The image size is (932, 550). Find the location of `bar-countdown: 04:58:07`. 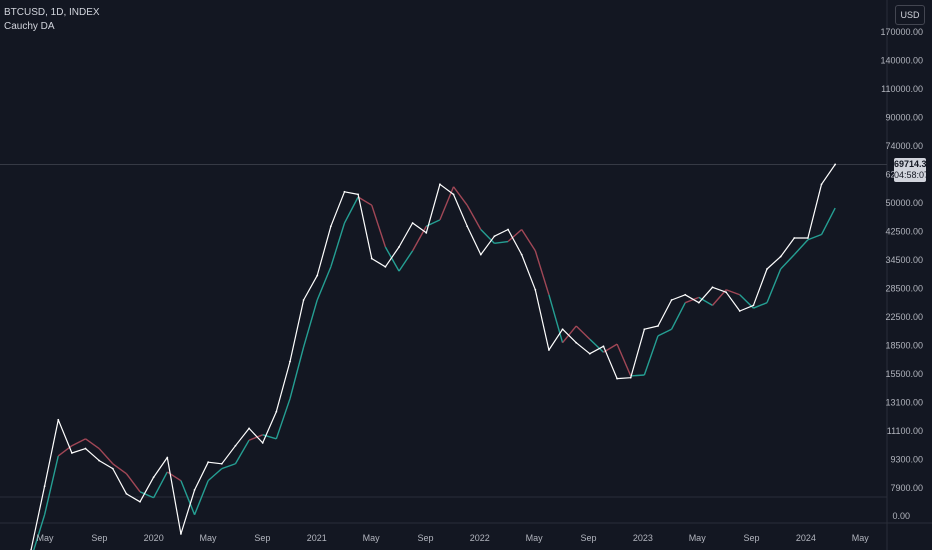

bar-countdown: 04:58:07 is located at coordinates (912, 175).